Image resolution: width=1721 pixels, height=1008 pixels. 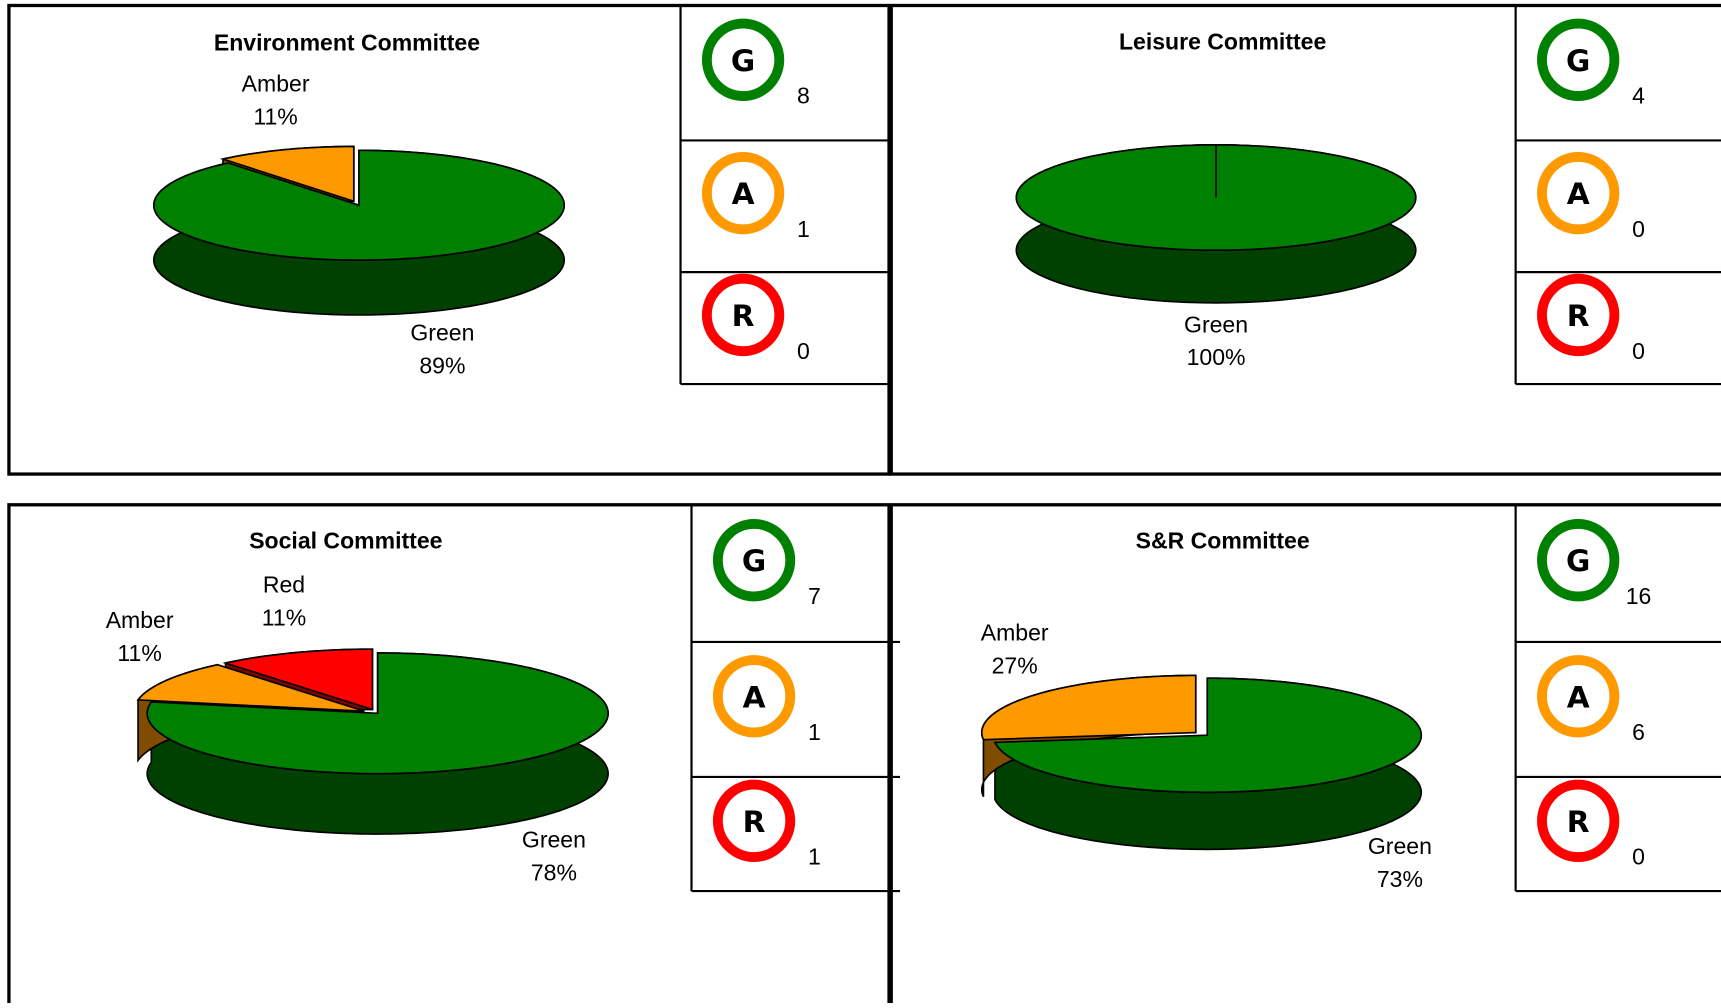 I want to click on chart-title: Environment Committee, so click(x=347, y=42).